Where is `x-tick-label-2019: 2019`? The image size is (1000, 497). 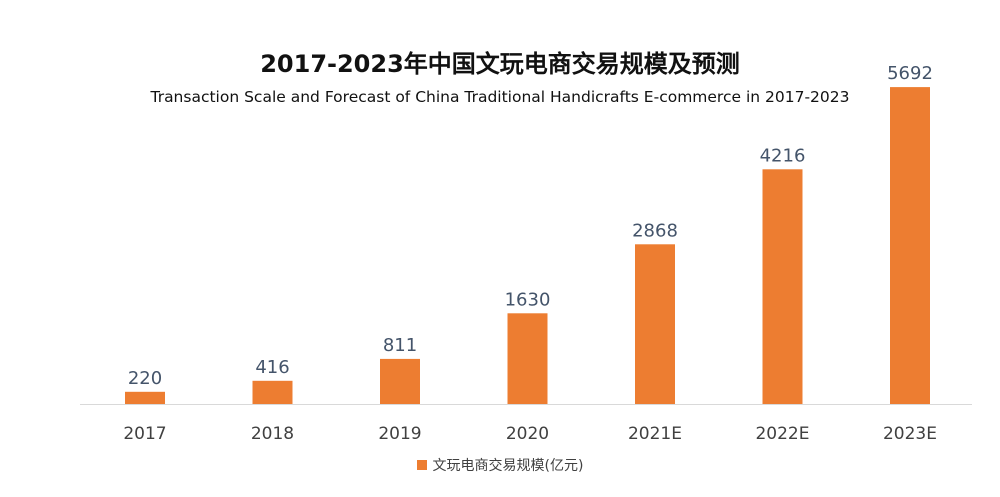 x-tick-label-2019: 2019 is located at coordinates (399, 434).